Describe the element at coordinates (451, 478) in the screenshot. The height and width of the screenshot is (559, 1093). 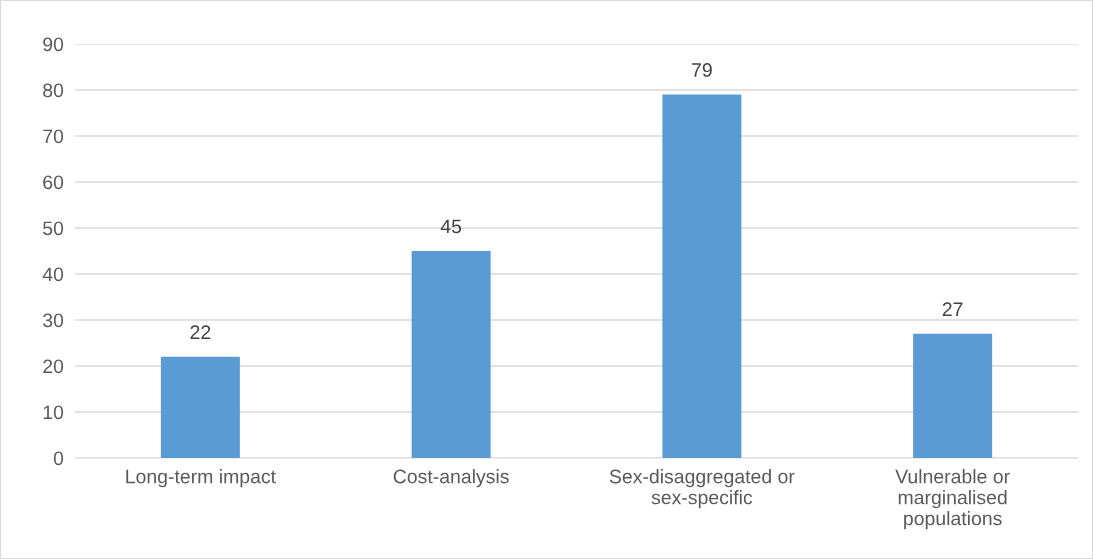
I see `x-tick-label: Cost-analysis` at that location.